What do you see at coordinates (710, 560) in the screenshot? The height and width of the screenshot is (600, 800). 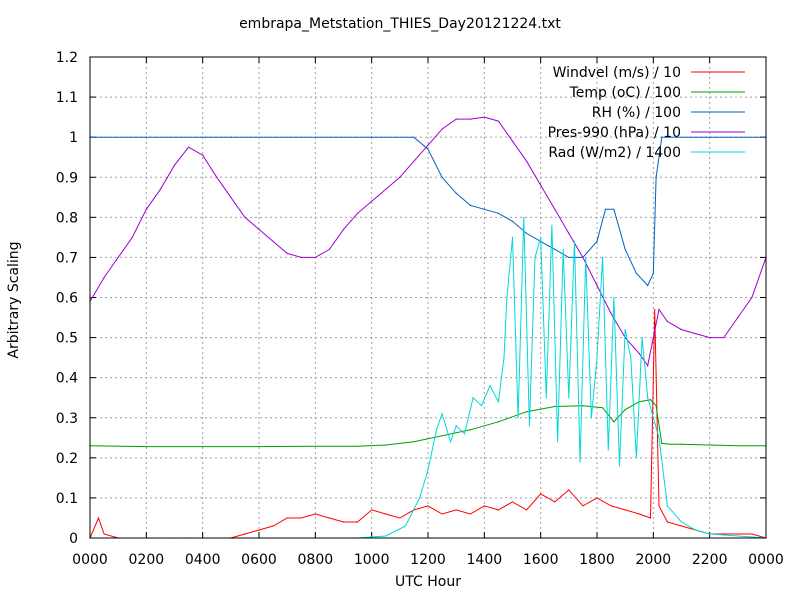 I see `x-tick-label: 2200` at bounding box center [710, 560].